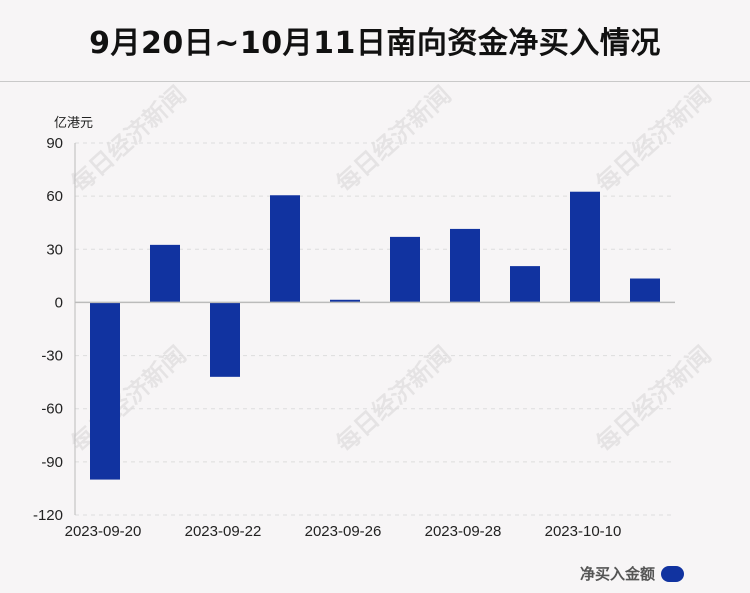 This screenshot has width=750, height=593. Describe the element at coordinates (223, 531) in the screenshot. I see `x-tick-label: 2023-09-22` at that location.